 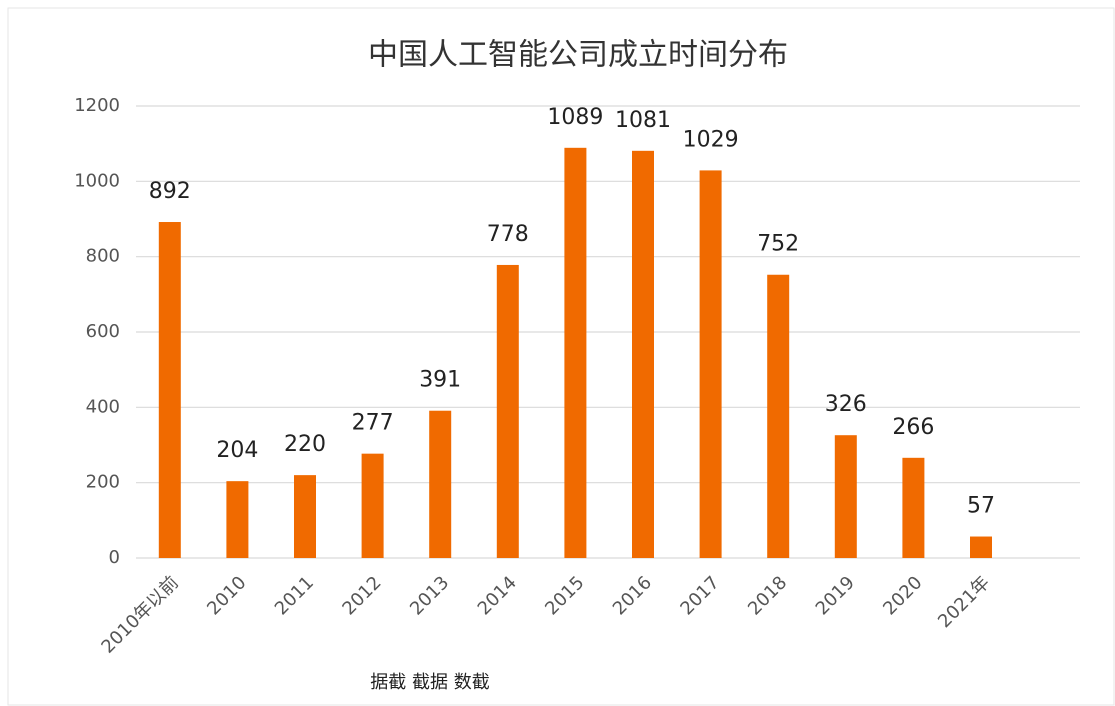 I want to click on x-tick-label: 2018, so click(x=767, y=595).